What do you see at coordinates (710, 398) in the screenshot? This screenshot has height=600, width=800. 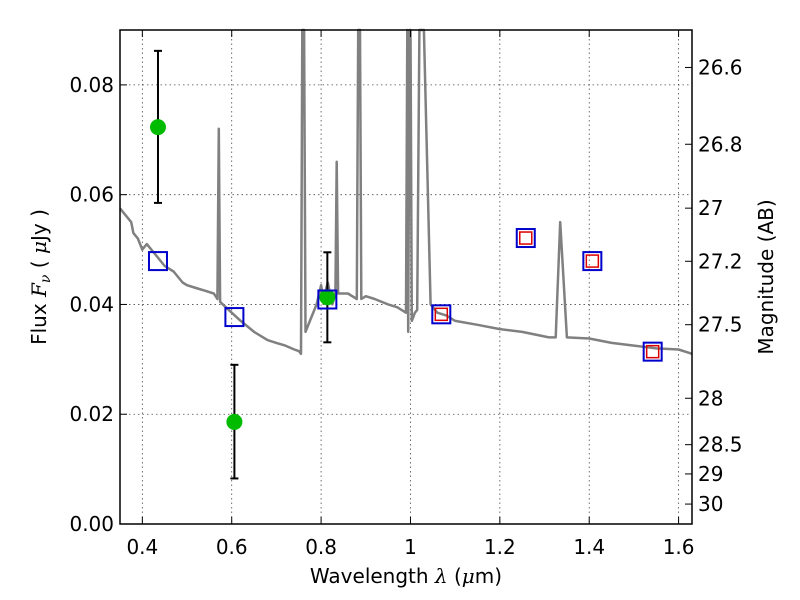 I see `y2-tick-label: 28` at bounding box center [710, 398].